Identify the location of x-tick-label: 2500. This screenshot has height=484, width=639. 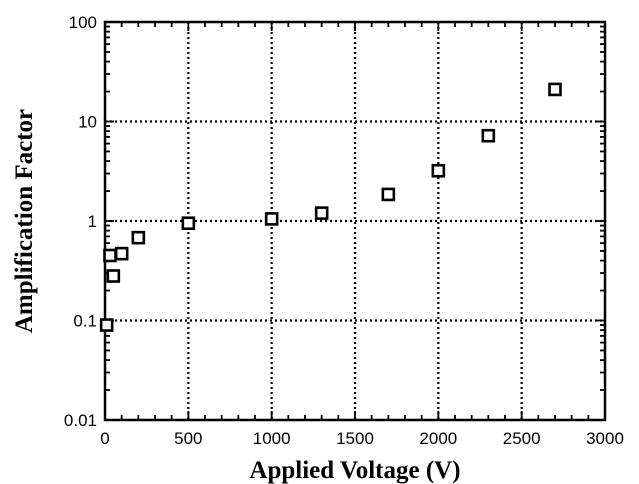
(522, 438).